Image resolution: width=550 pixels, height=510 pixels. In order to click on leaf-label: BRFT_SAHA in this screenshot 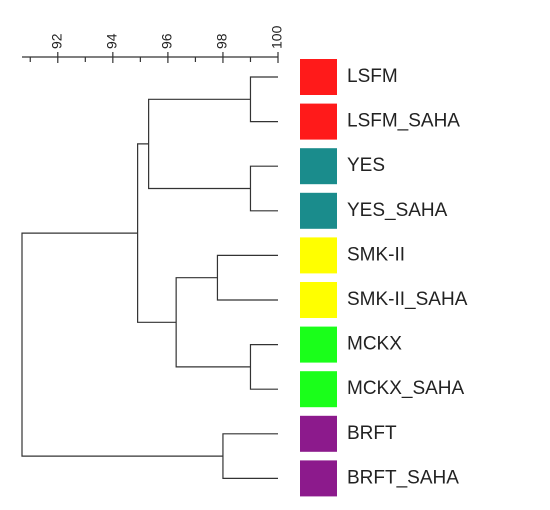, I will do `click(403, 477)`.